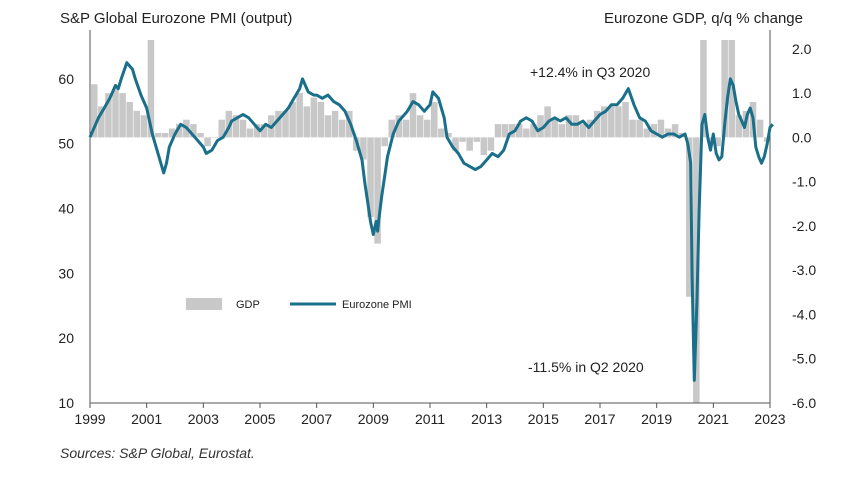 The image size is (865, 480). What do you see at coordinates (804, 403) in the screenshot?
I see `right-tick-label: -6.0` at bounding box center [804, 403].